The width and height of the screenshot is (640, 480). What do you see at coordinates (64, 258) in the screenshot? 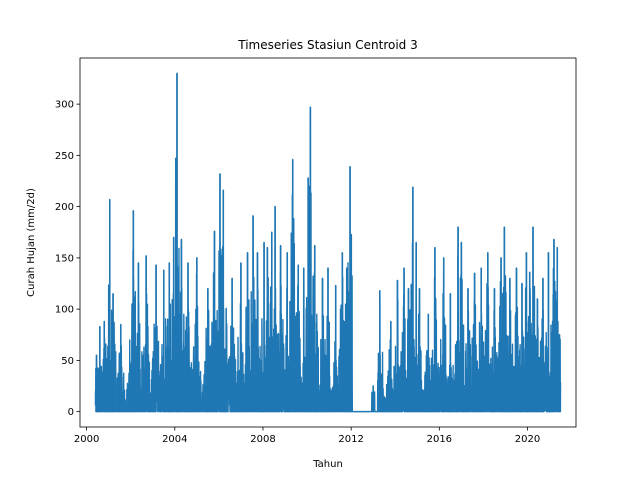
I see `y-tick-label: 150` at bounding box center [64, 258].